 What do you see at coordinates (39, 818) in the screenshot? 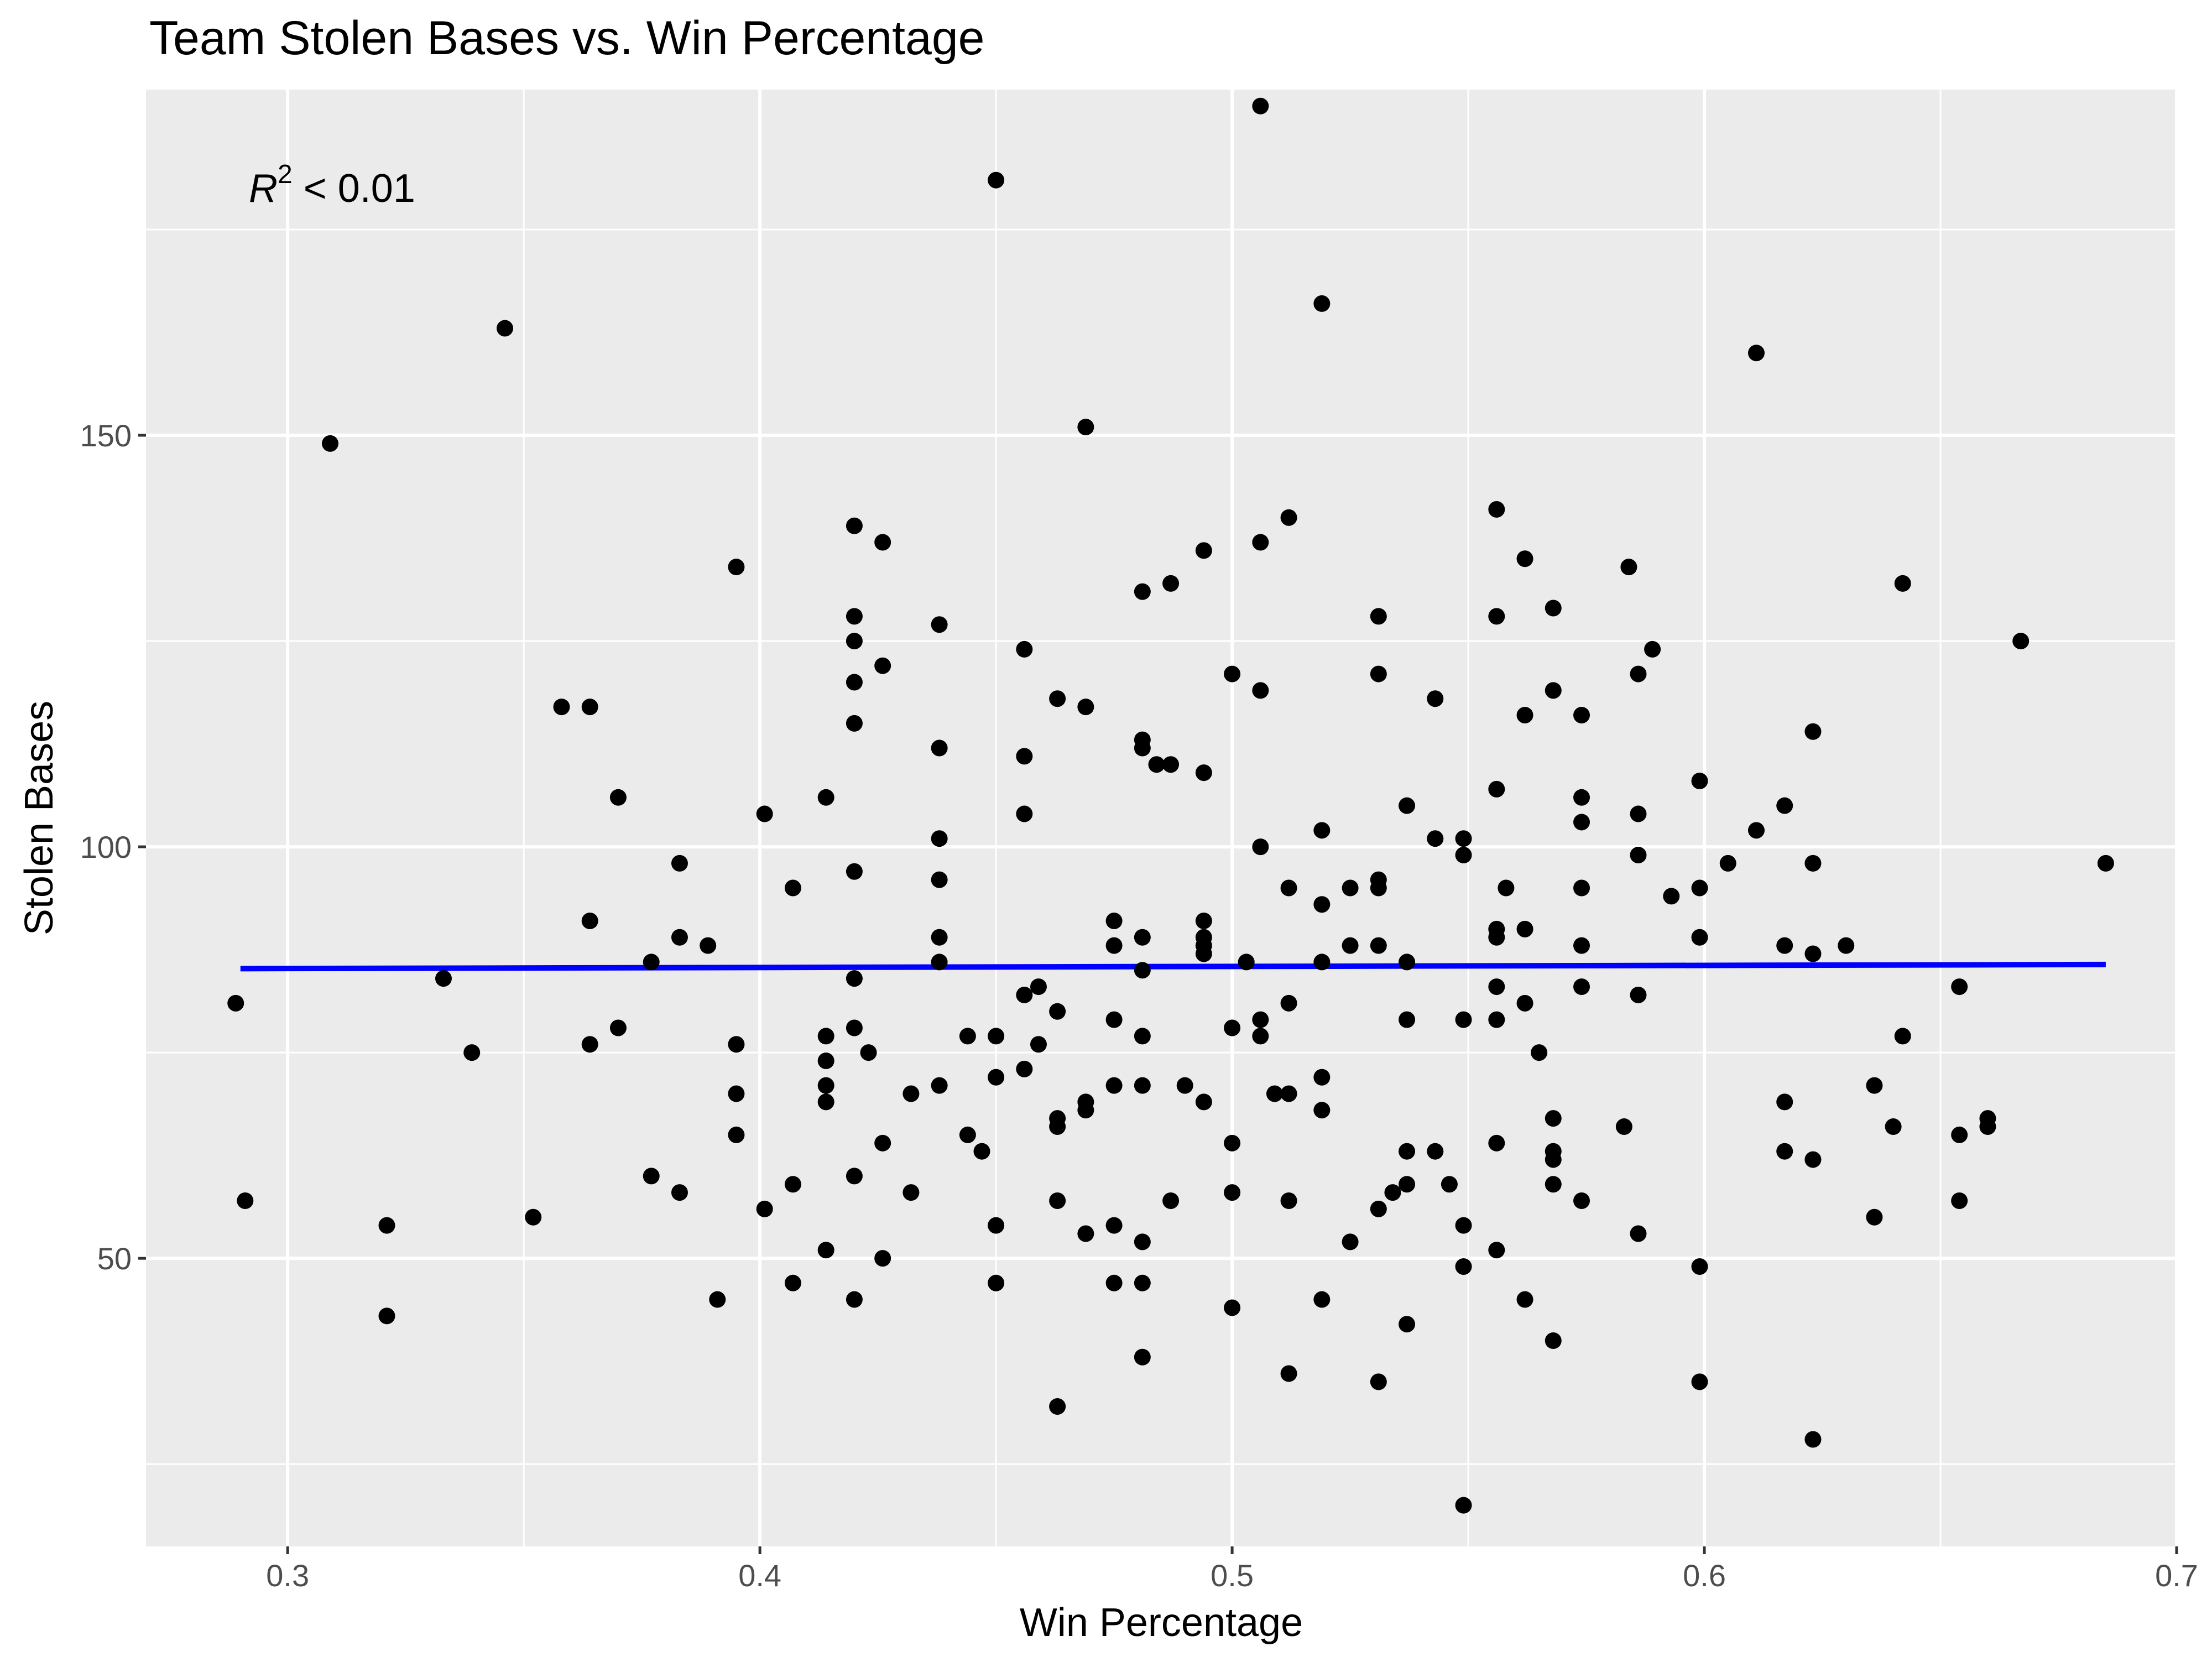
I see `y-axis-title: Stolen Bases` at bounding box center [39, 818].